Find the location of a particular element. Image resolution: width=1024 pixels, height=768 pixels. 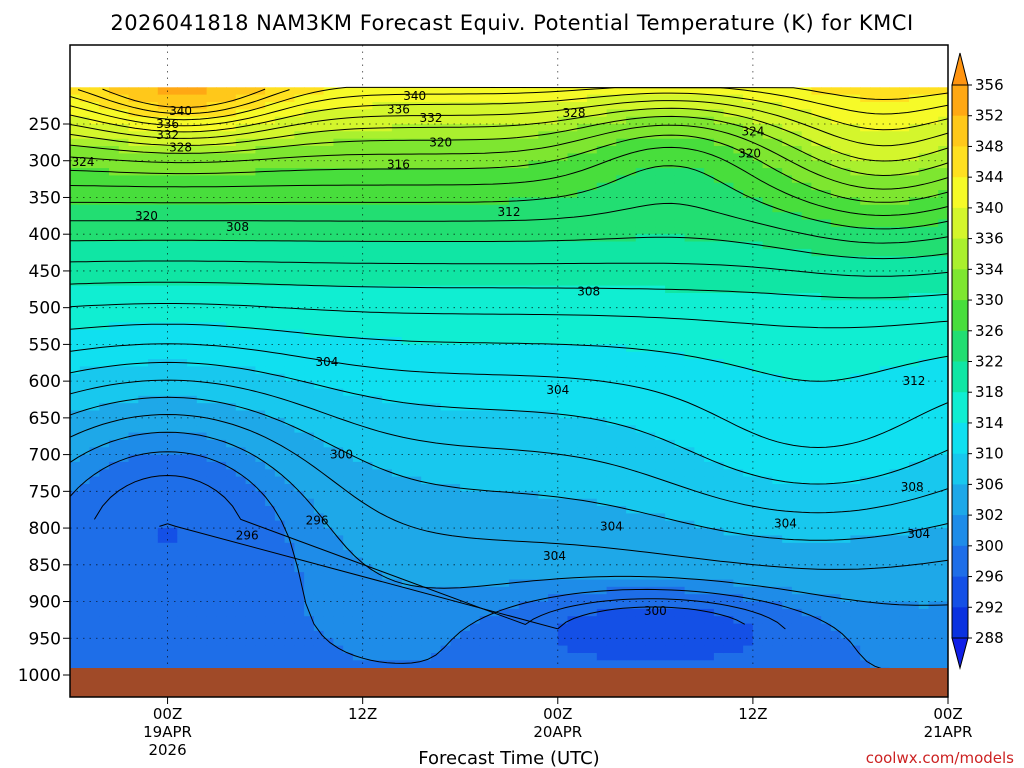

colorbar-label: 288 is located at coordinates (989, 638).